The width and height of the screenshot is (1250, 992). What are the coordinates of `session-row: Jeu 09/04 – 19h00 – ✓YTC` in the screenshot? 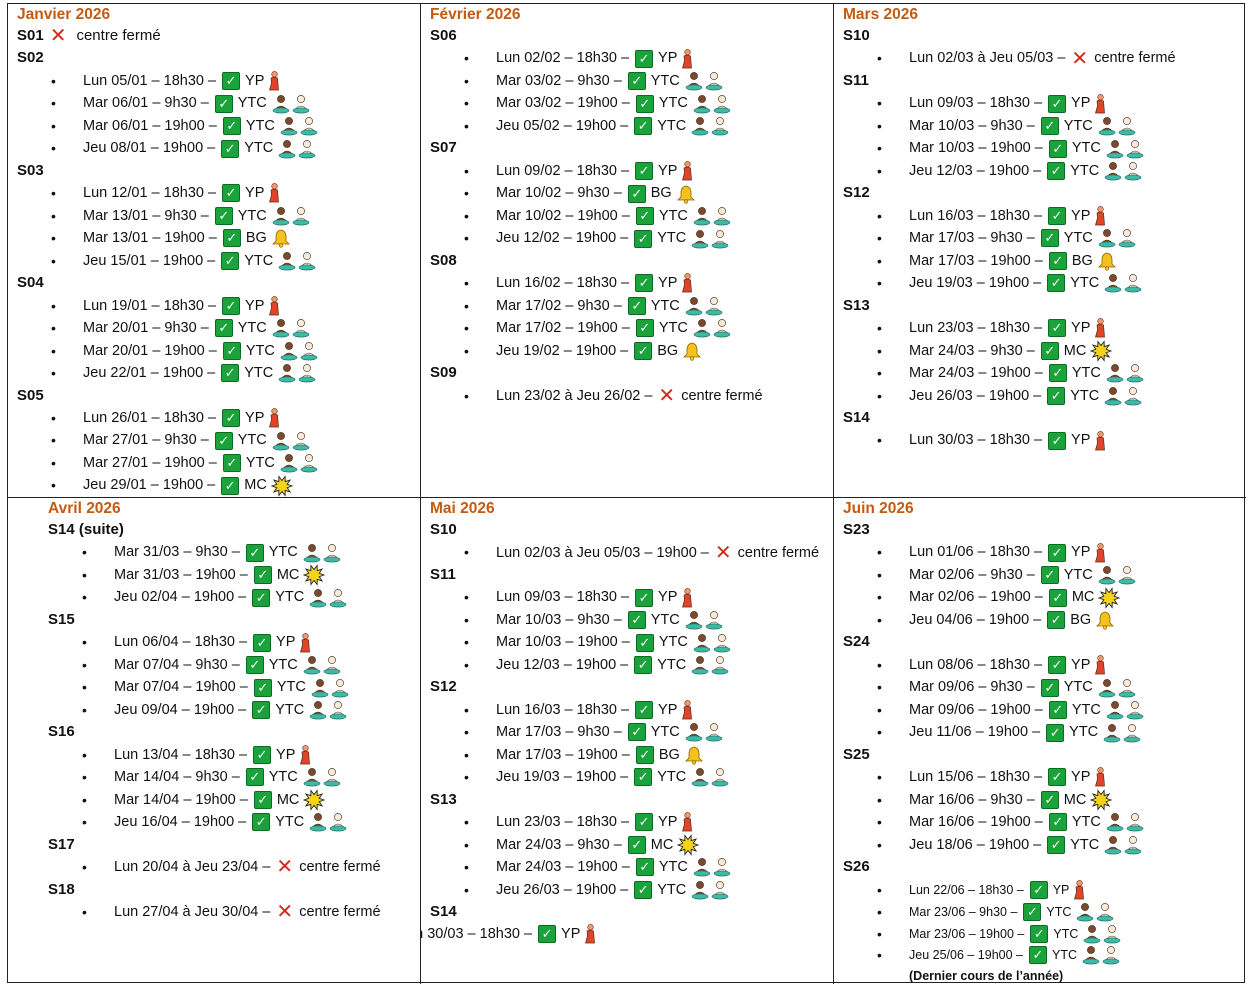 It's located at (231, 710).